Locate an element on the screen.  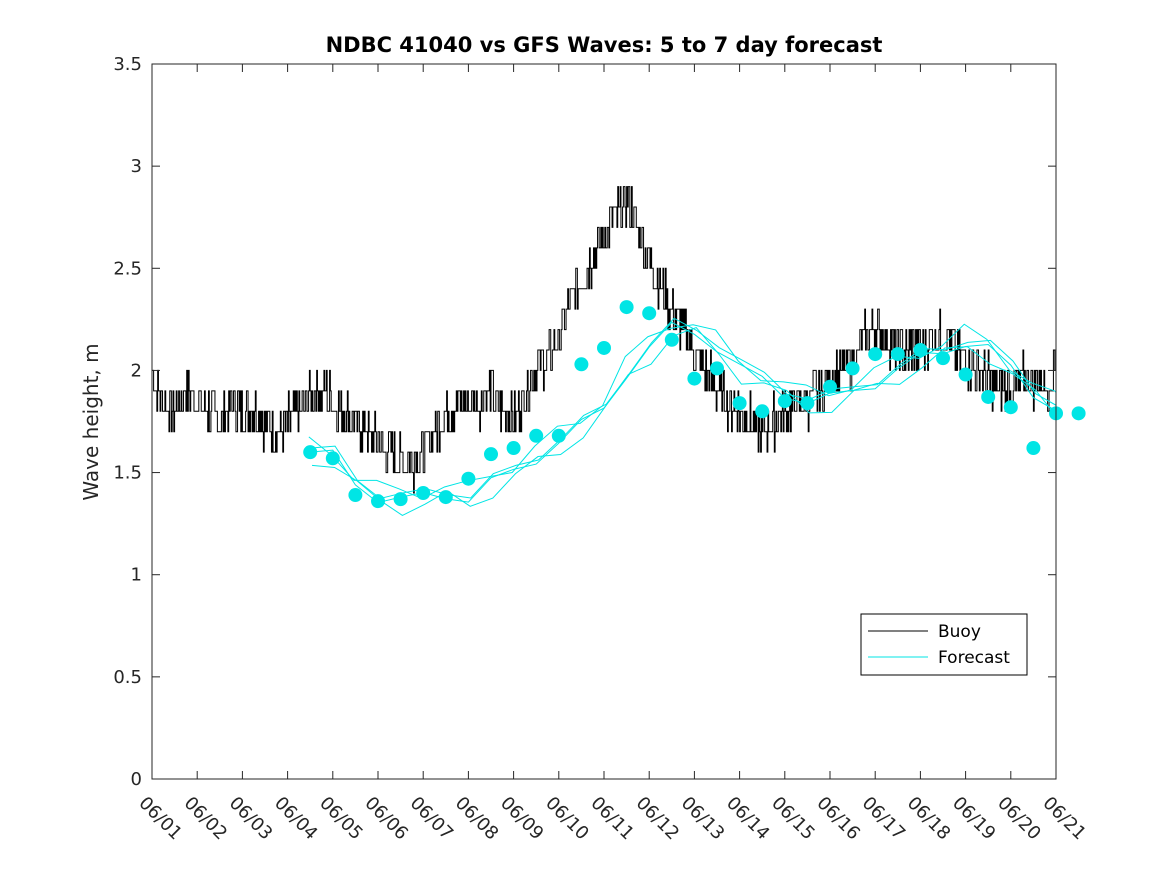
legend: Buoy Forecast is located at coordinates (944, 644).